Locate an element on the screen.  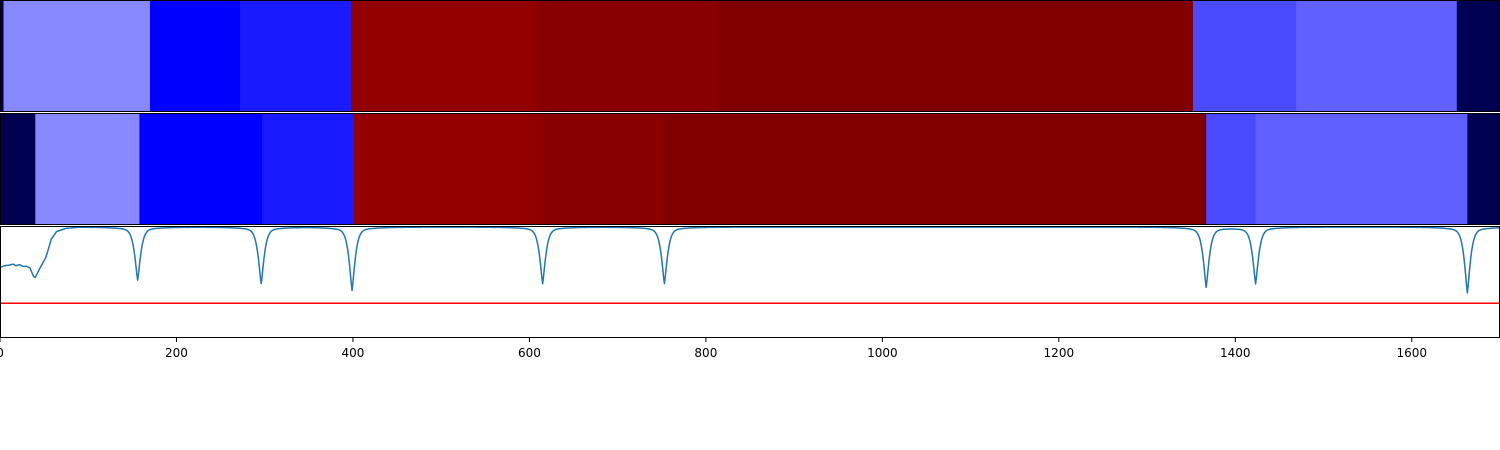
x-tick-label: 1600 is located at coordinates (1411, 353).